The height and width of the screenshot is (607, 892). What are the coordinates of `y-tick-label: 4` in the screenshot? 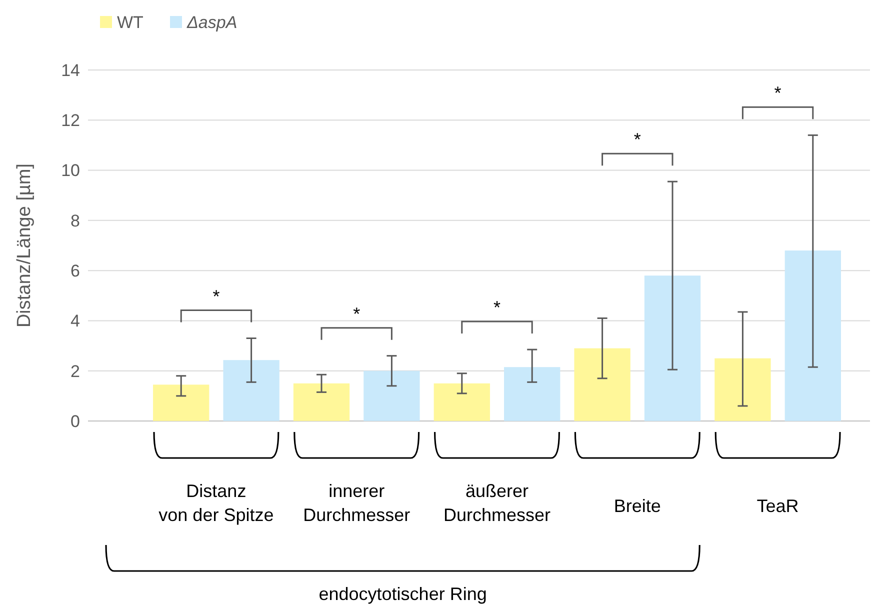 It's located at (75, 321).